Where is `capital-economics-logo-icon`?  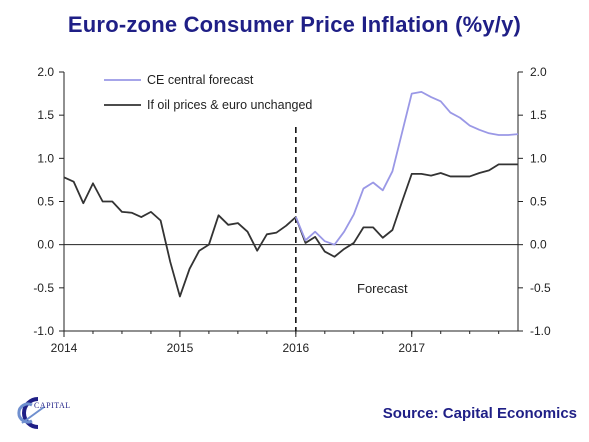
capital-economics-logo-icon is located at coordinates (31, 413).